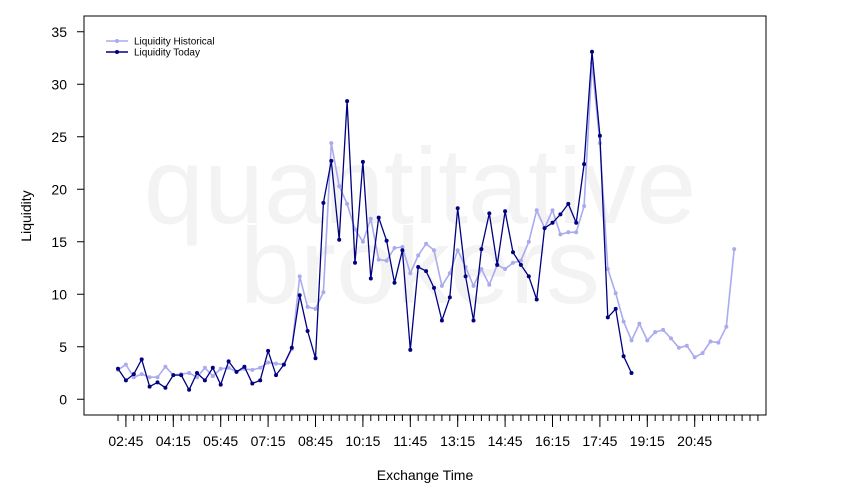  I want to click on y-tick-label: 10, so click(59, 294).